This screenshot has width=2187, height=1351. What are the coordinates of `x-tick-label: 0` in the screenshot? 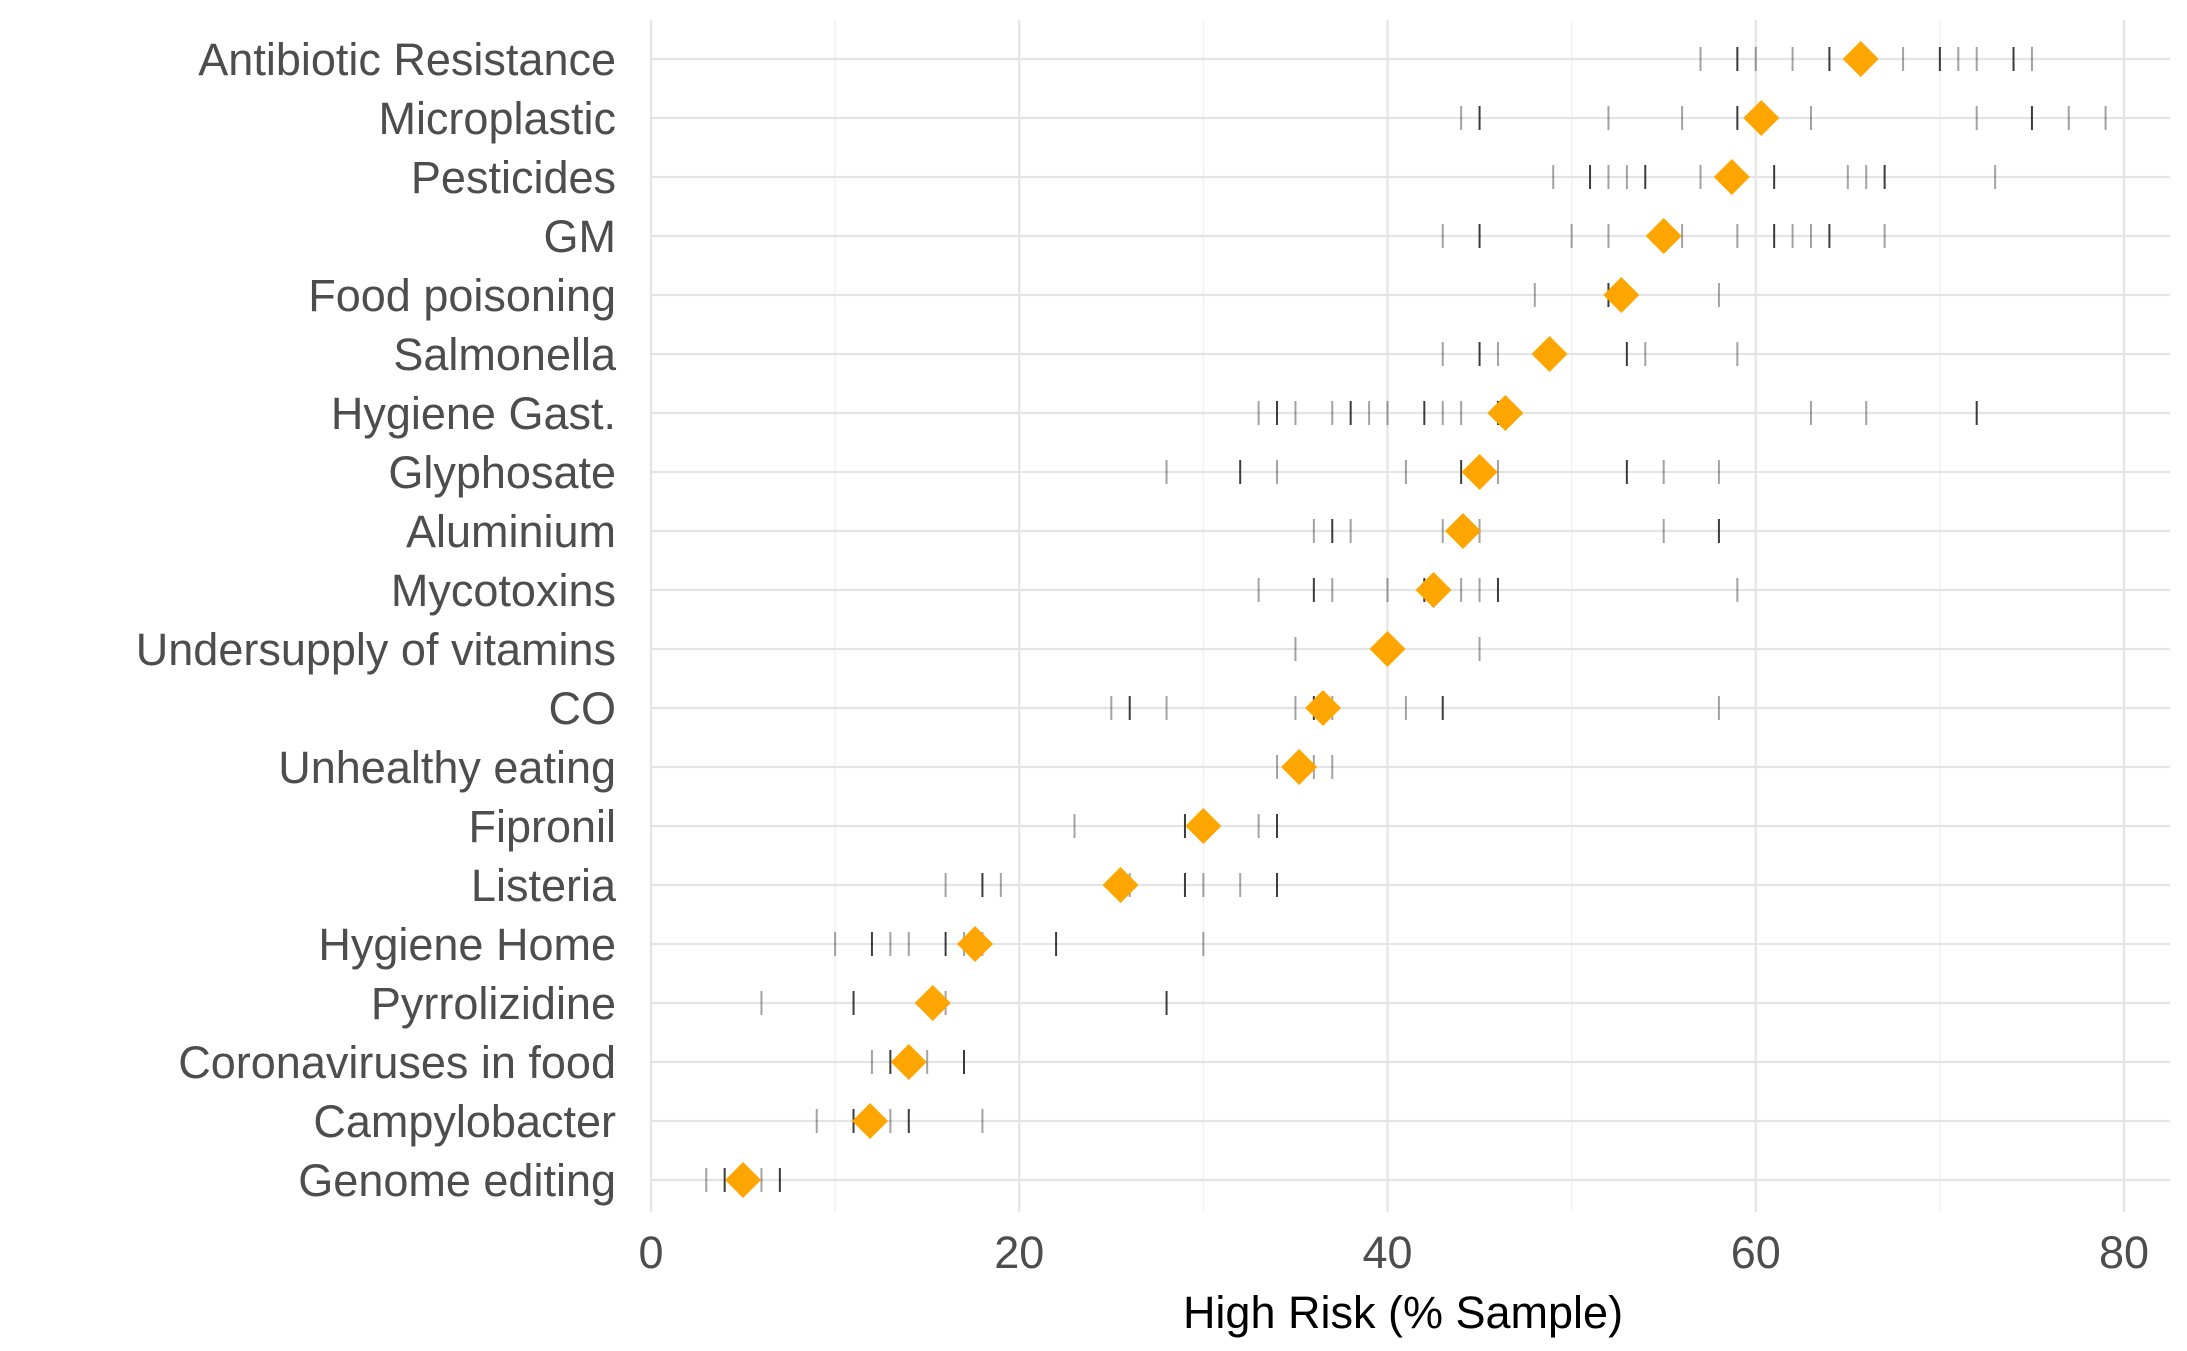 It's located at (650, 1252).